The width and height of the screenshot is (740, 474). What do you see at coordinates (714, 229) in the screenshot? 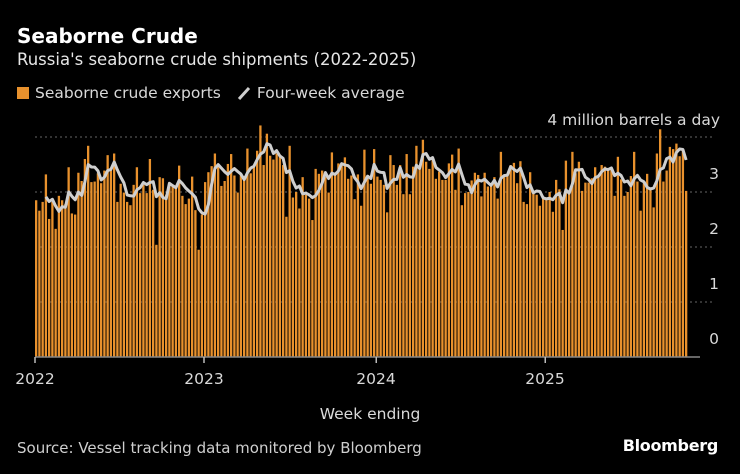
I see `y-tick-label: 2` at bounding box center [714, 229].